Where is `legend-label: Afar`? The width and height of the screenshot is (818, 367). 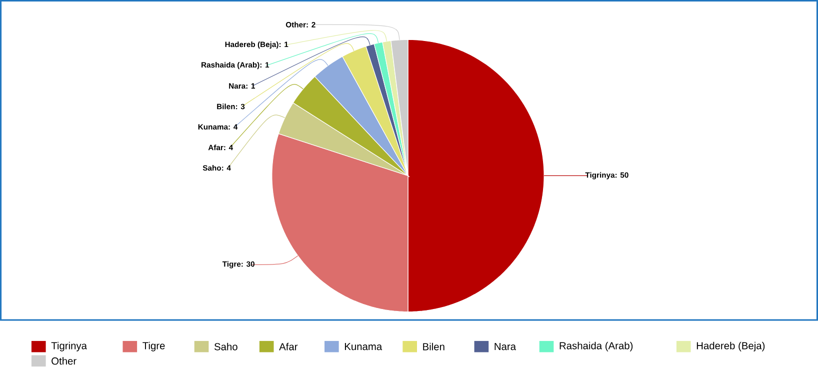 legend-label: Afar is located at coordinates (288, 347).